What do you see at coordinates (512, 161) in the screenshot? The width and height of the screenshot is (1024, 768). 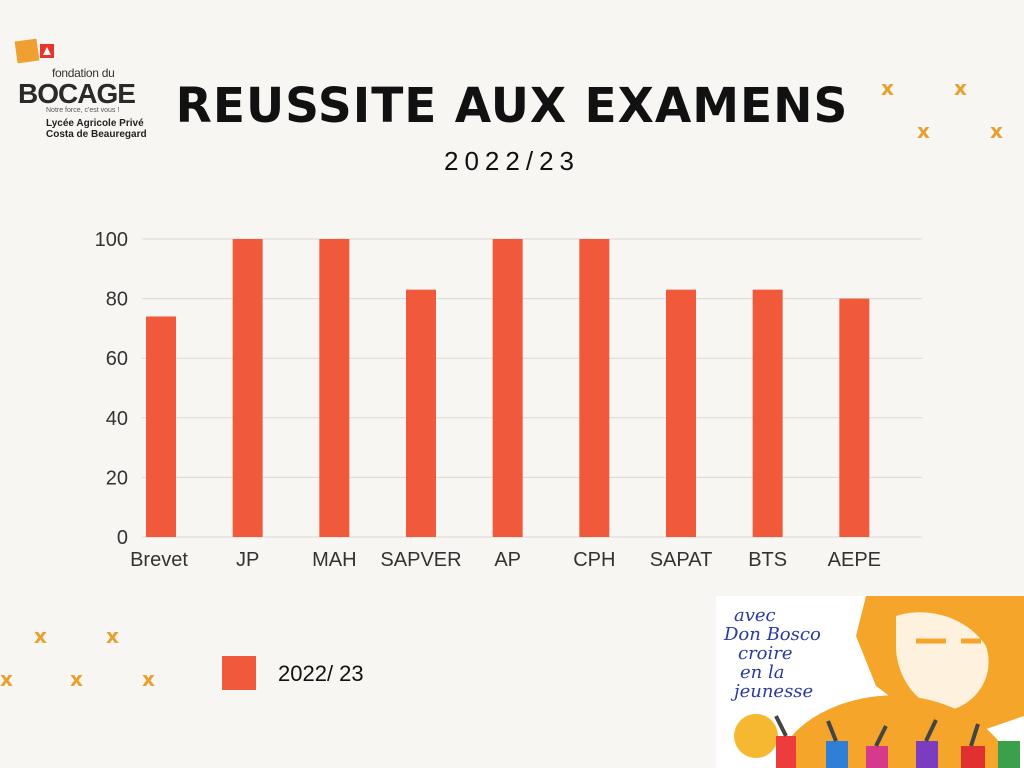 I see `page-subtitle: 2022/23` at bounding box center [512, 161].